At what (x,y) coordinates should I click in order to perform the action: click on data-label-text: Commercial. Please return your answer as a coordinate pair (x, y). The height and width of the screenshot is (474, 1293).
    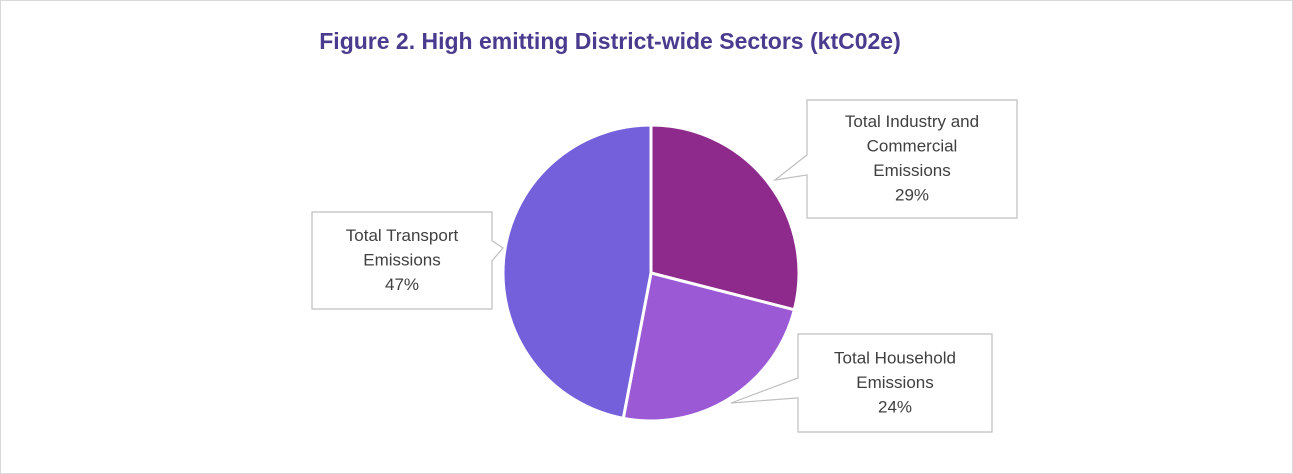
    Looking at the image, I should click on (912, 146).